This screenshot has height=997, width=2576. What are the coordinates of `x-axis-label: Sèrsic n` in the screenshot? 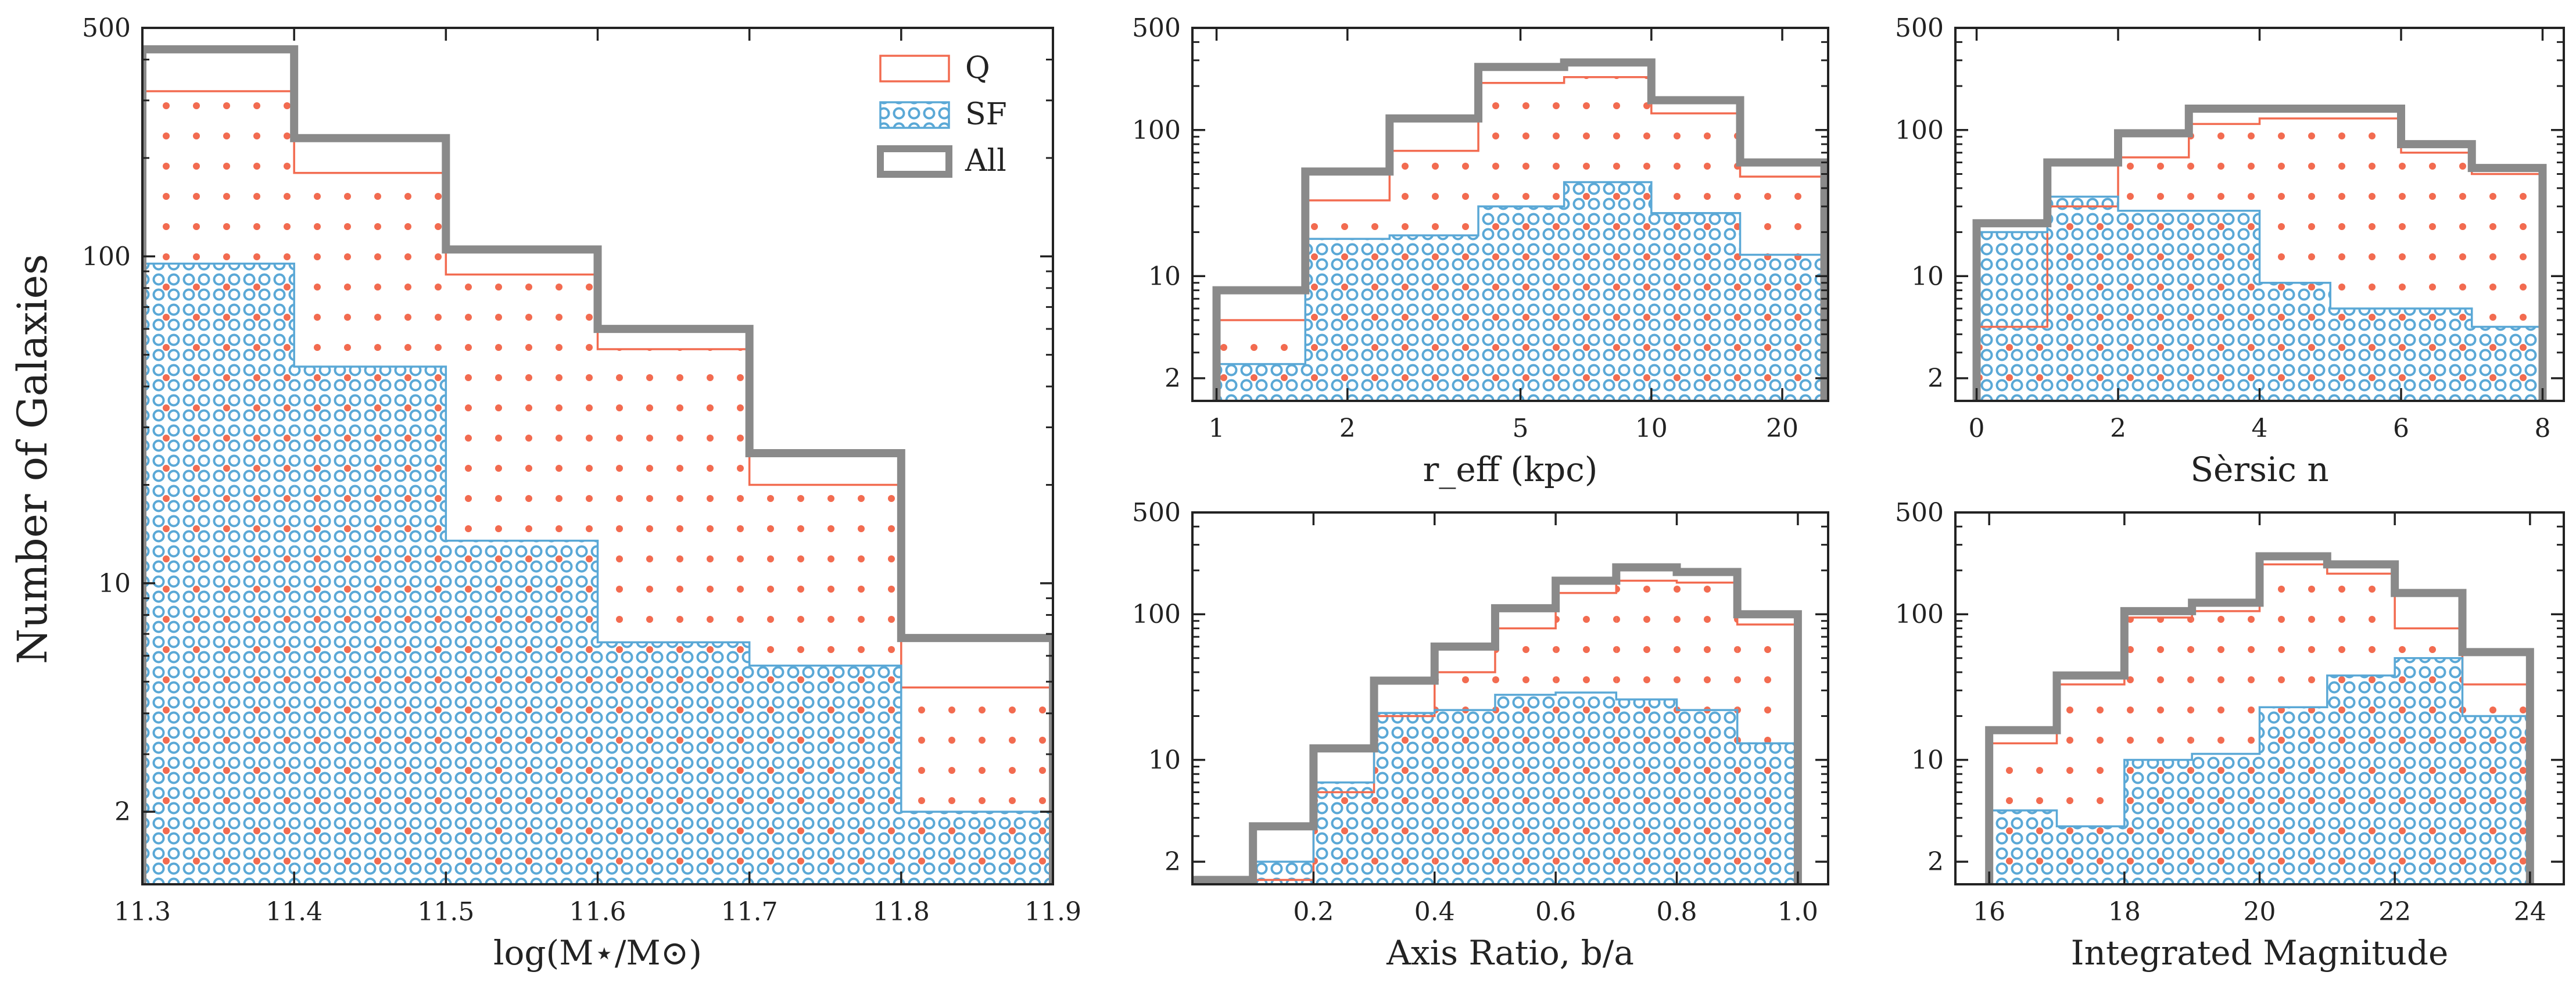 It's located at (2259, 469).